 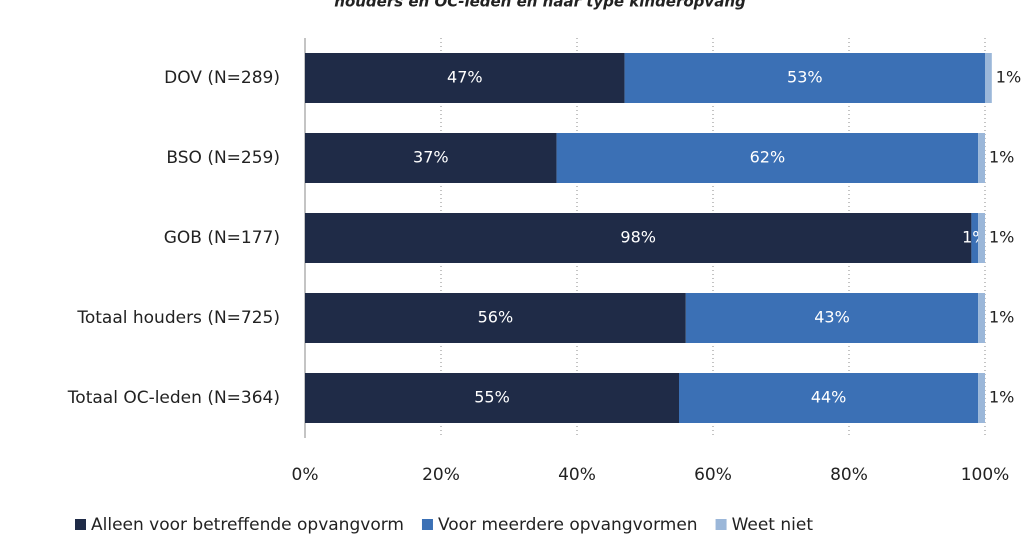 What do you see at coordinates (568, 525) in the screenshot?
I see `legend-label: Voor meerdere opvangvormen` at bounding box center [568, 525].